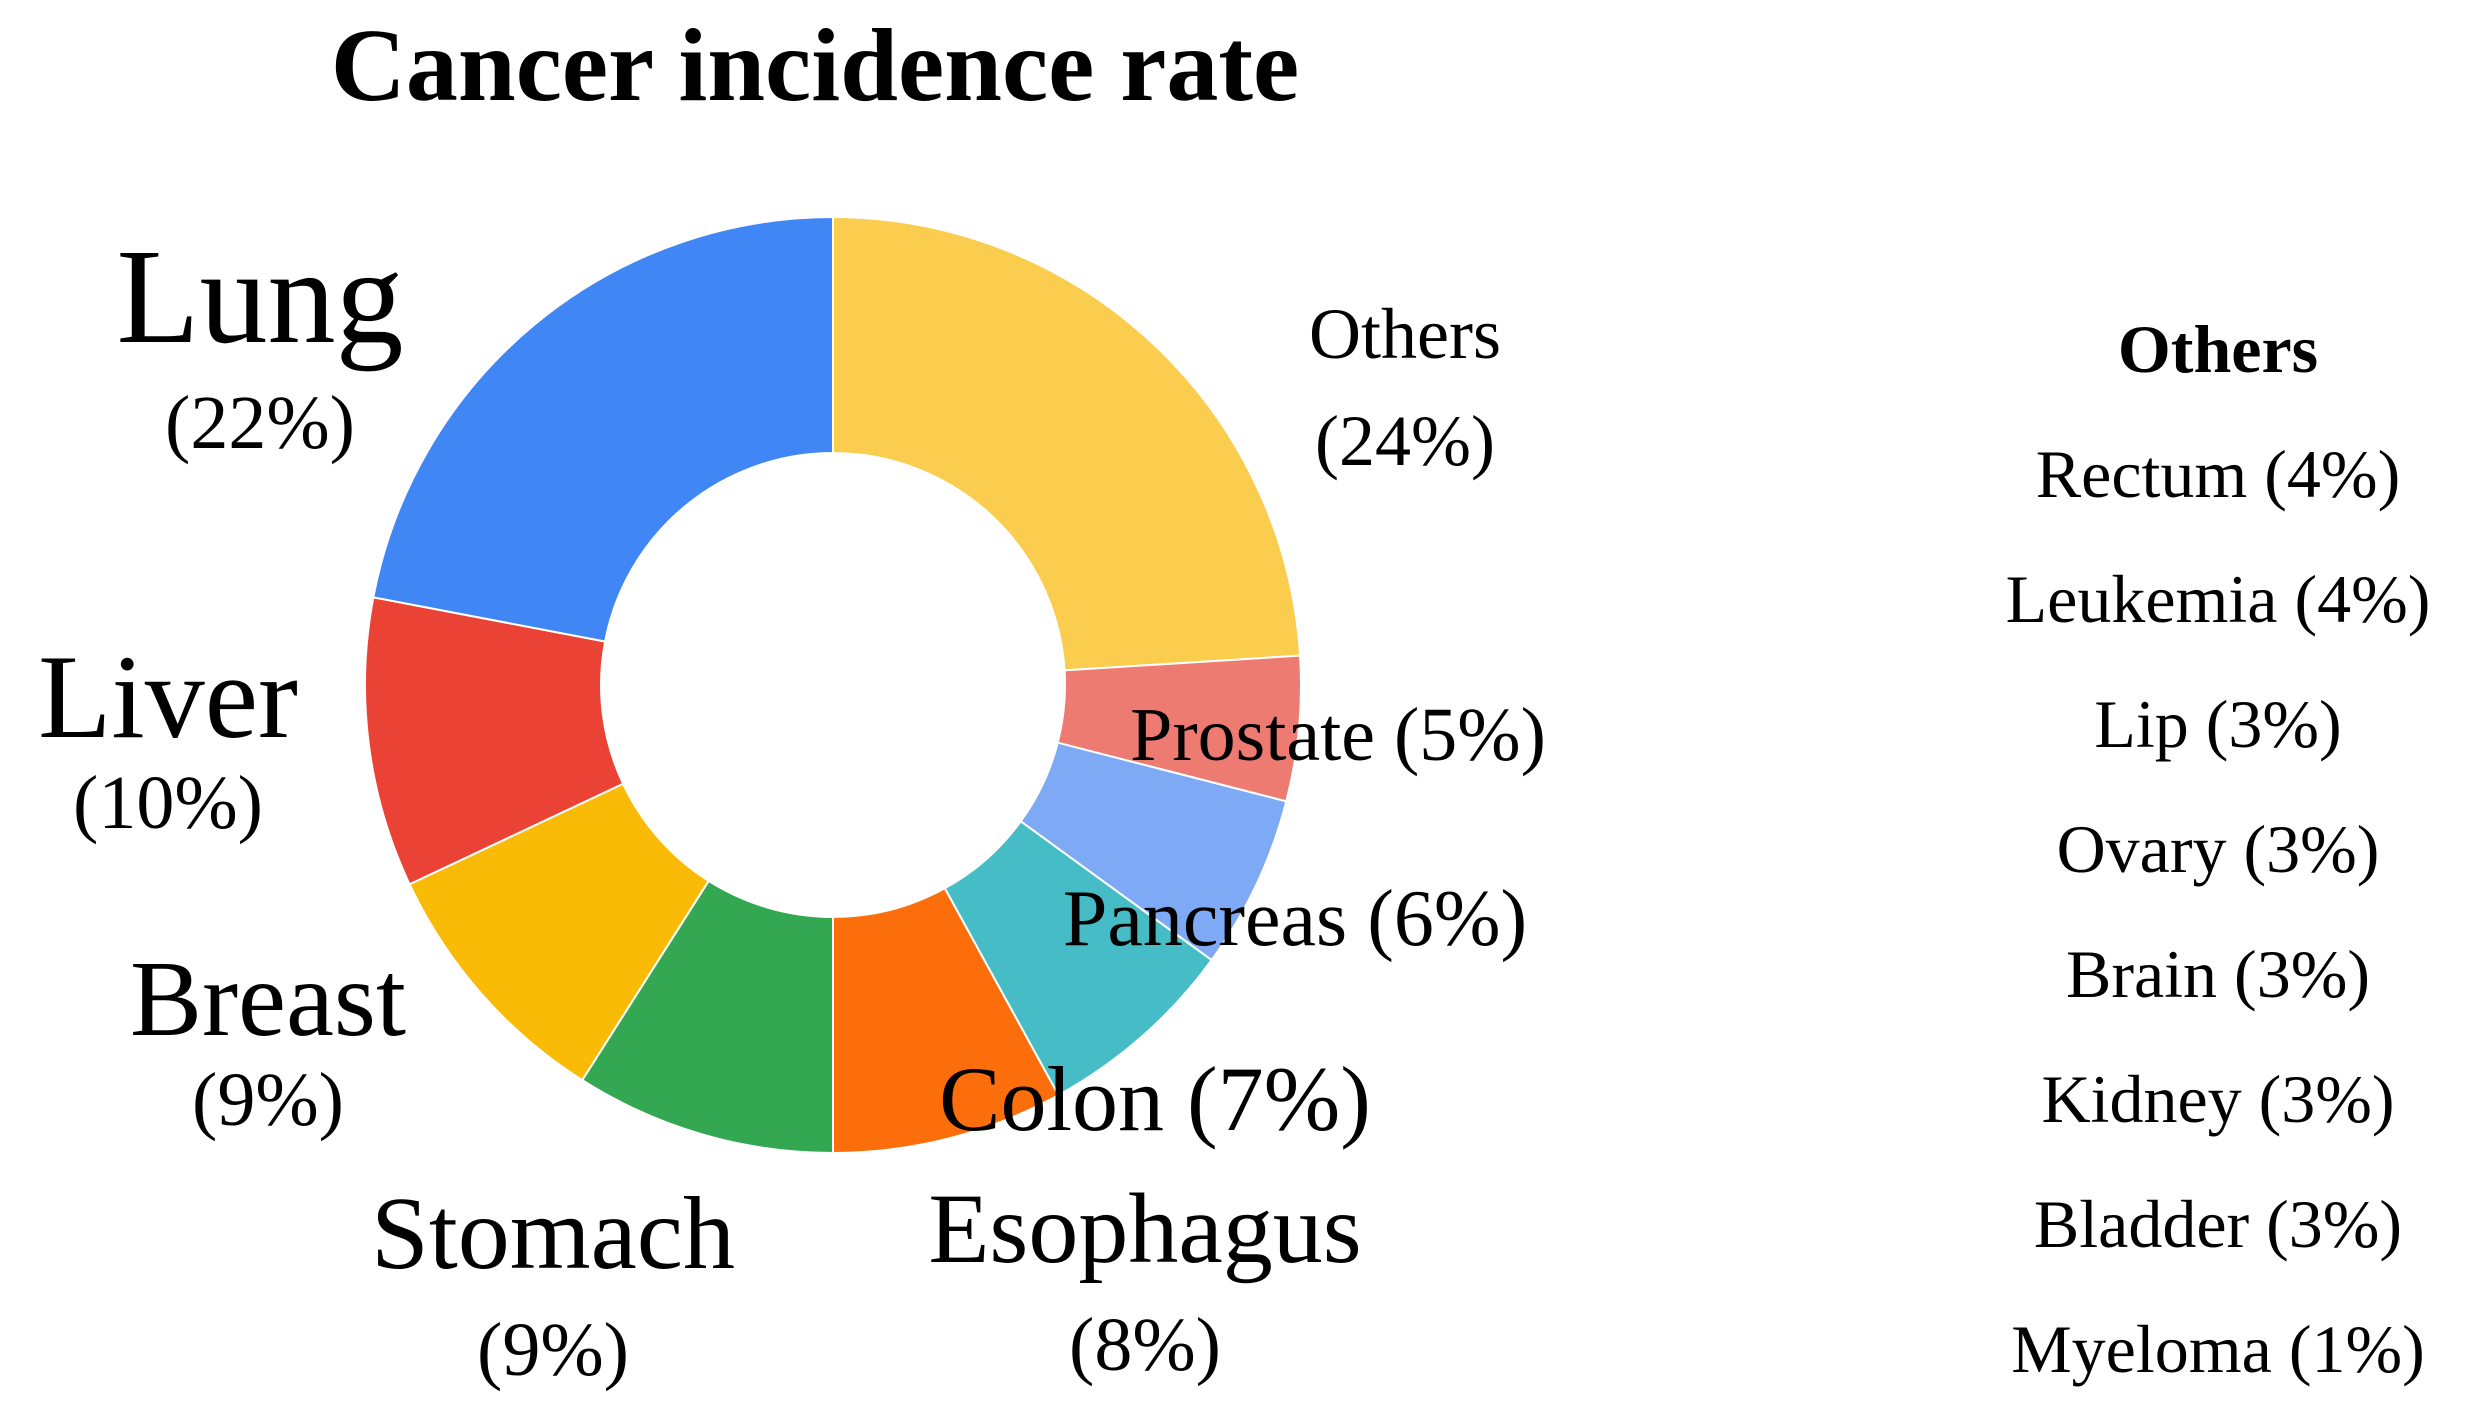  What do you see at coordinates (815, 65) in the screenshot?
I see `chart-title: Cancer incidence rate` at bounding box center [815, 65].